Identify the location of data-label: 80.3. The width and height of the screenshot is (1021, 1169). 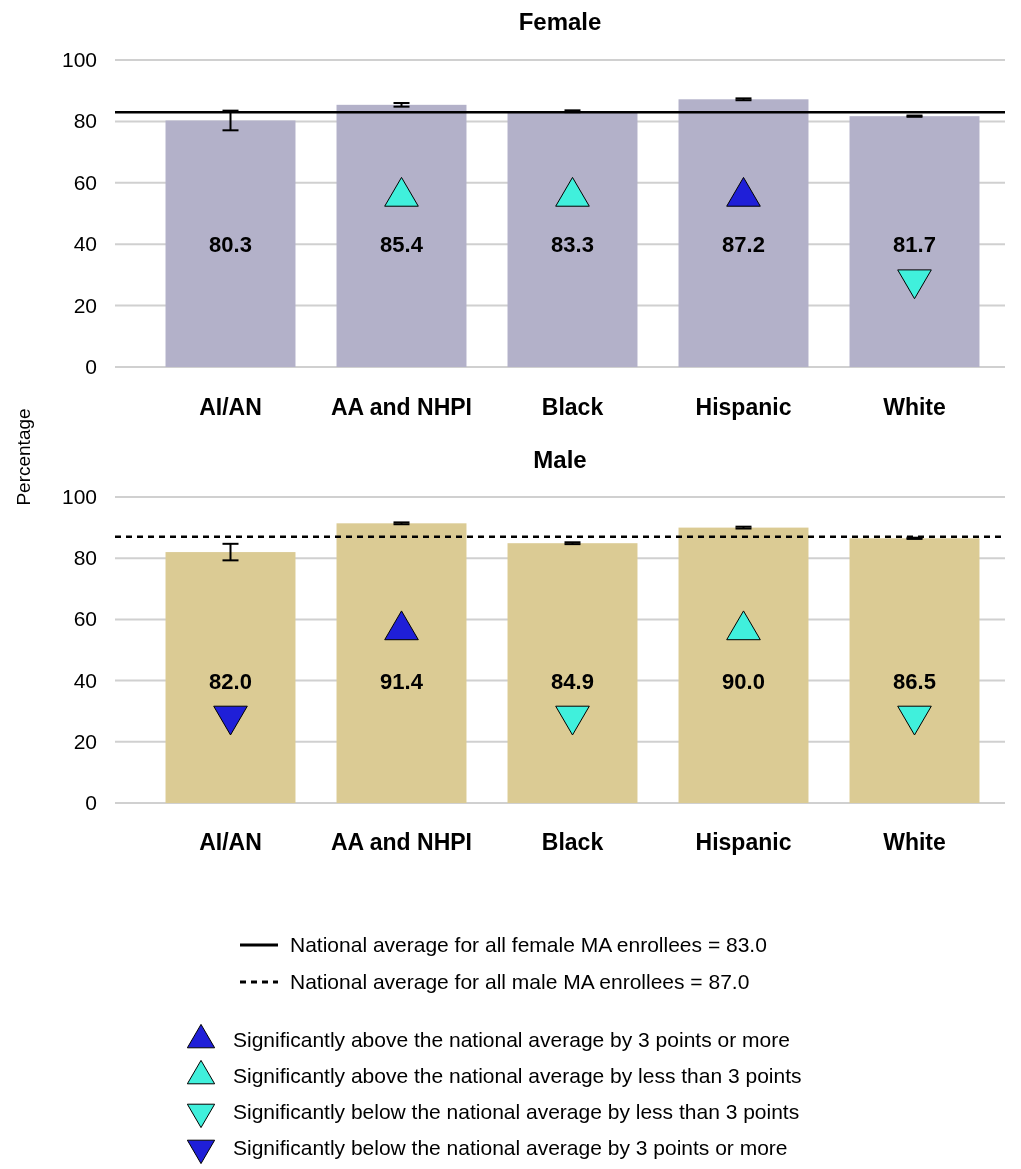
(230, 245).